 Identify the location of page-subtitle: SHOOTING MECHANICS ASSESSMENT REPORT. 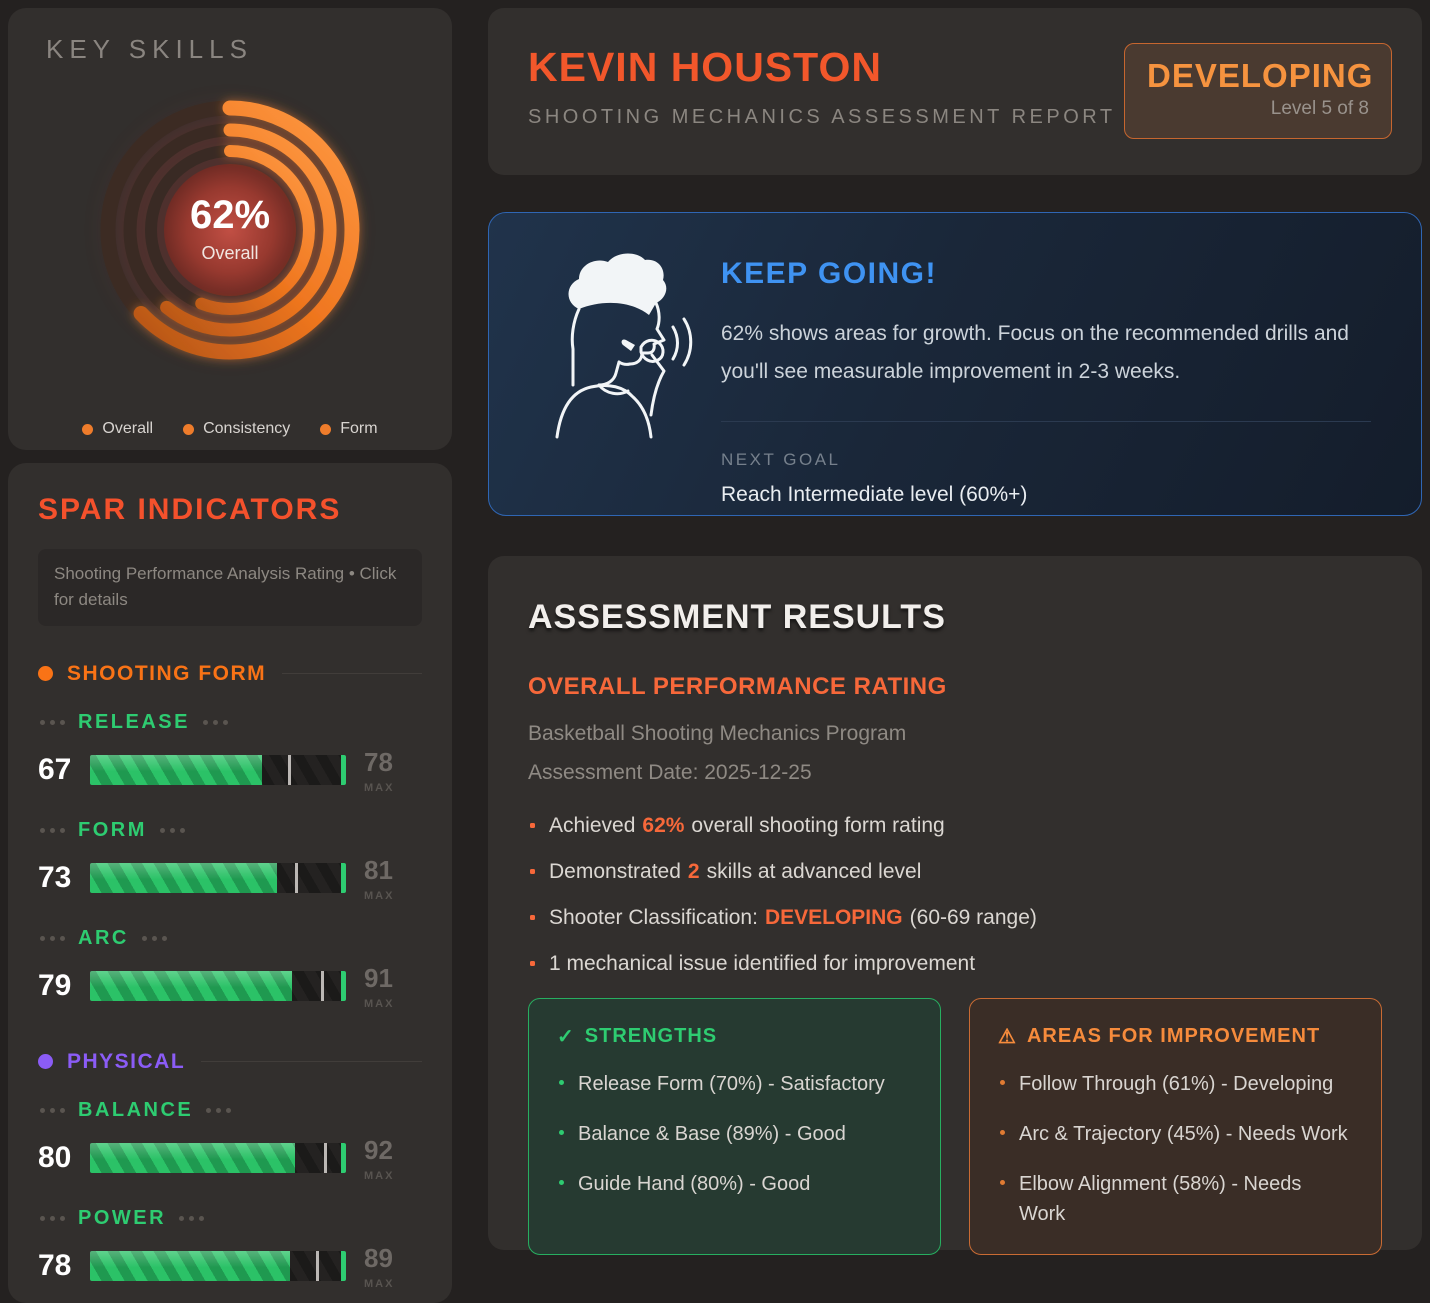
(822, 117).